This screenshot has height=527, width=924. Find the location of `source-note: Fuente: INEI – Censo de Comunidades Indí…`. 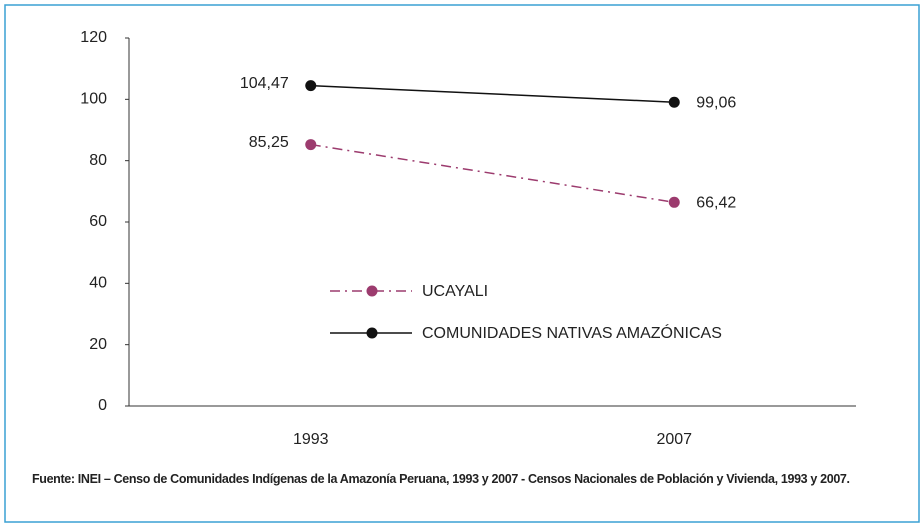

source-note: Fuente: INEI – Censo de Comunidades Indí… is located at coordinates (441, 479).